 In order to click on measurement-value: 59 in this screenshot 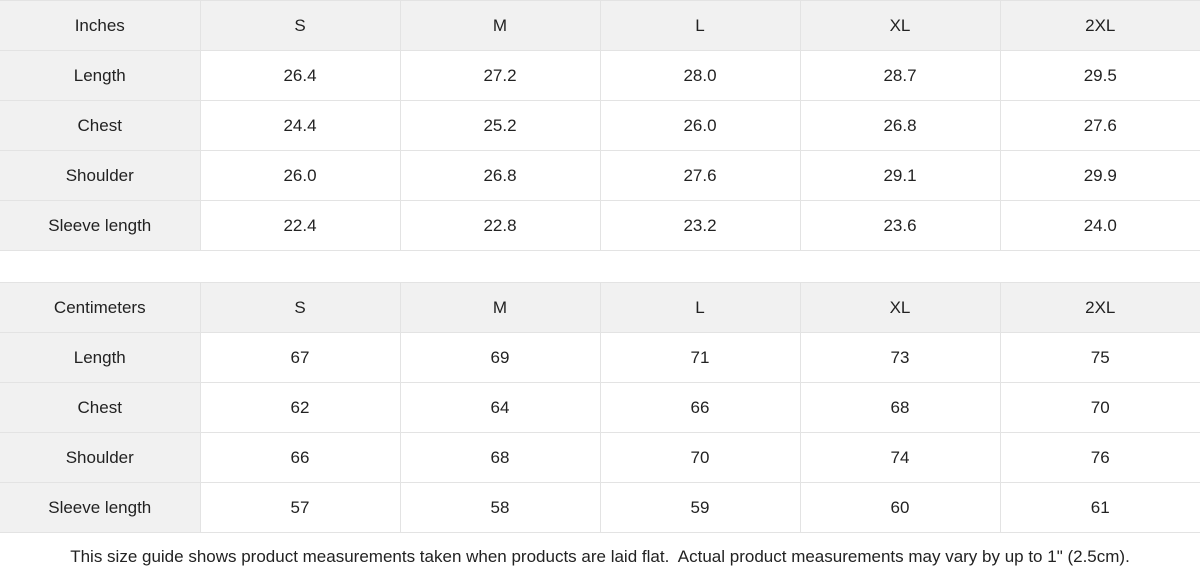, I will do `click(700, 507)`.